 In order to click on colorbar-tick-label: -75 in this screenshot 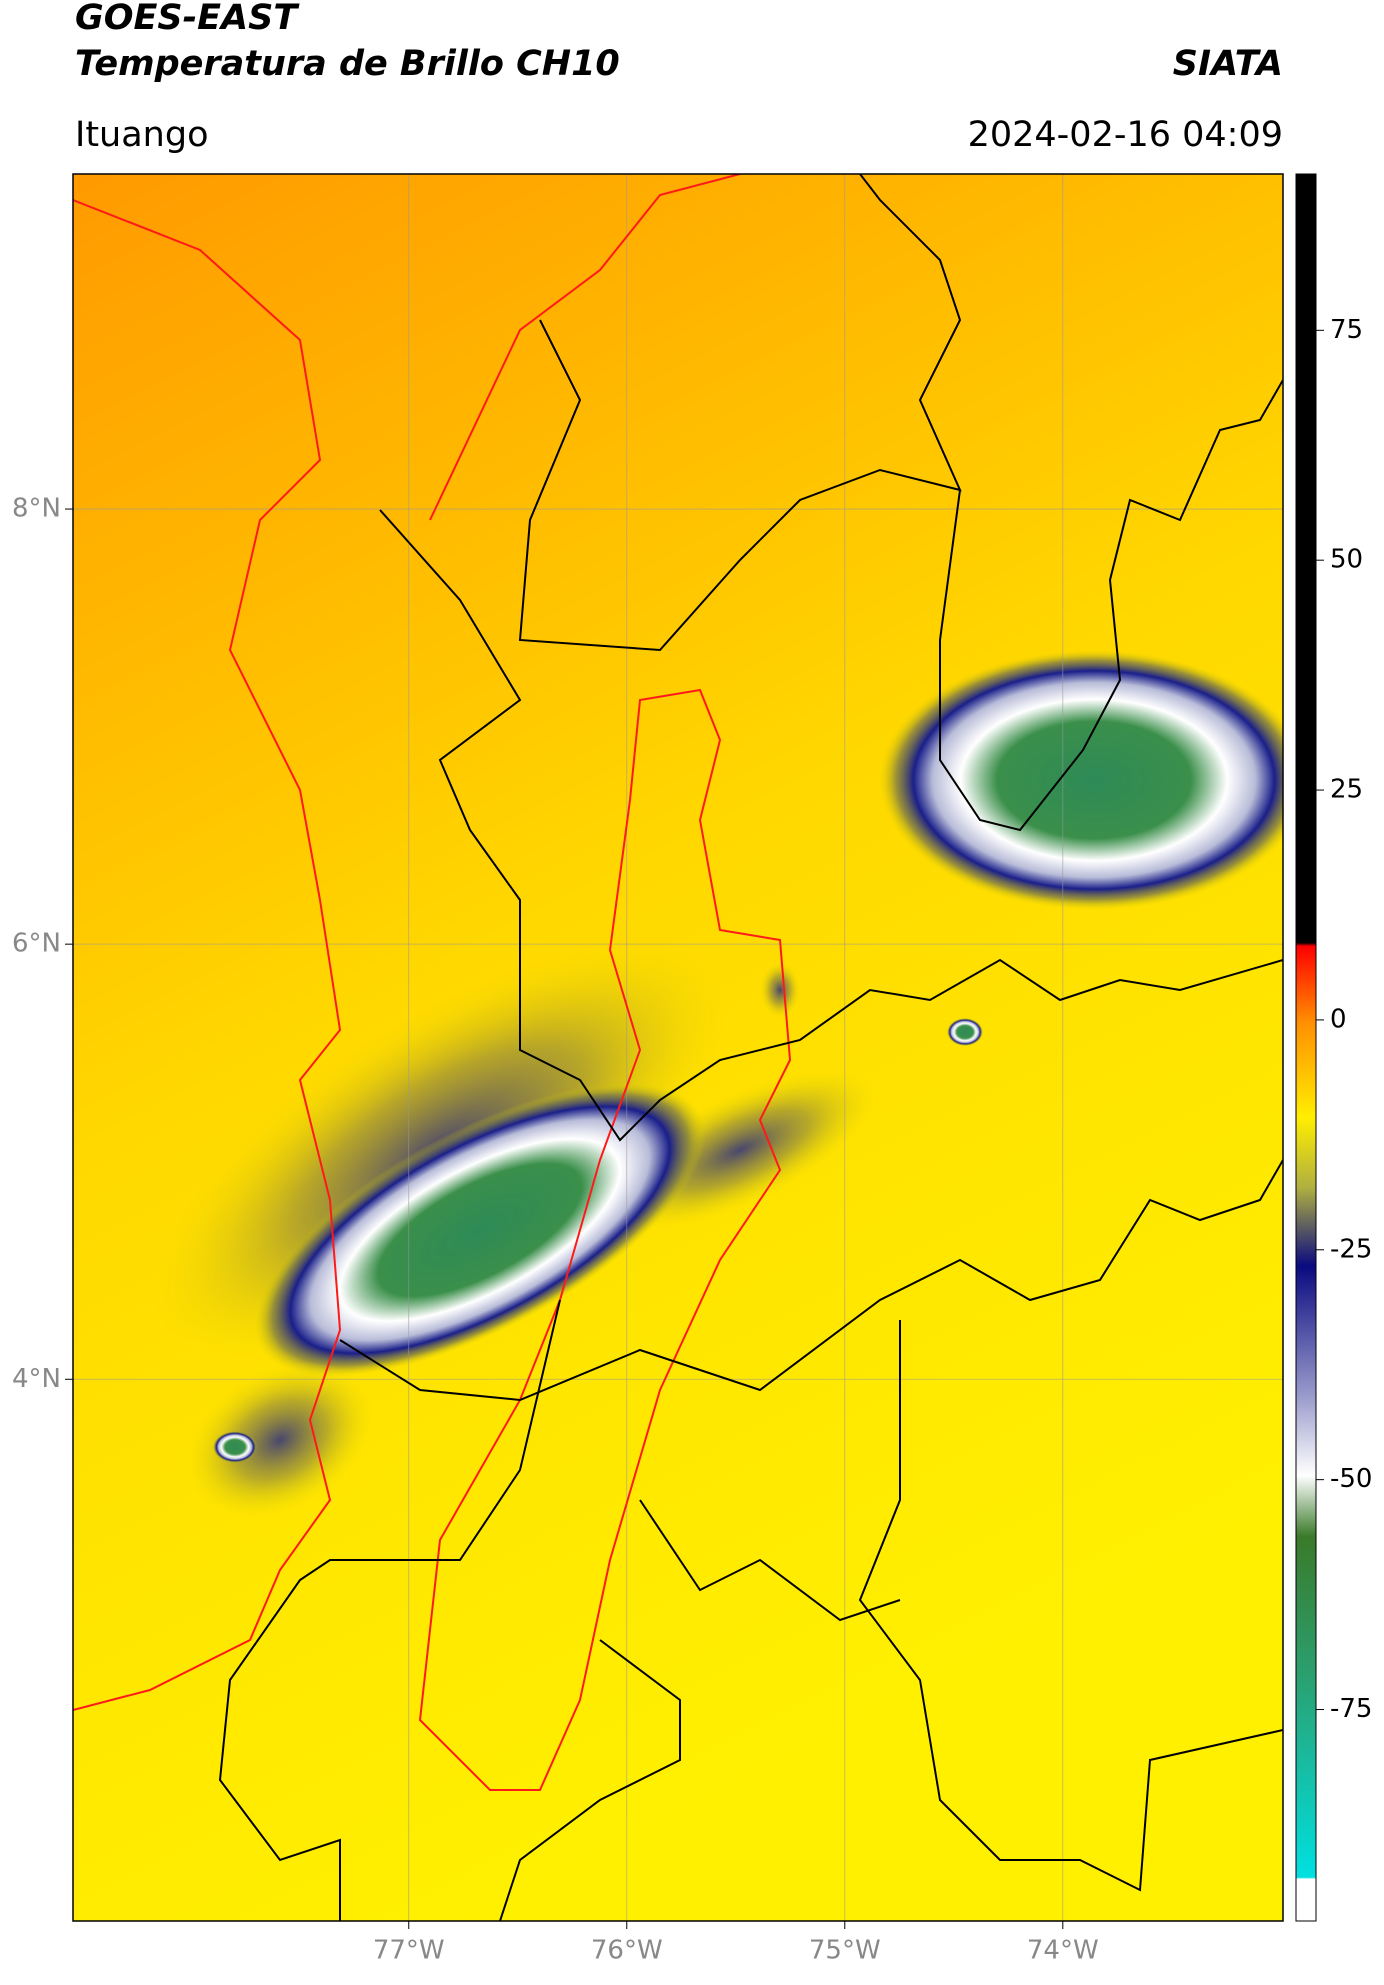, I will do `click(1351, 1709)`.